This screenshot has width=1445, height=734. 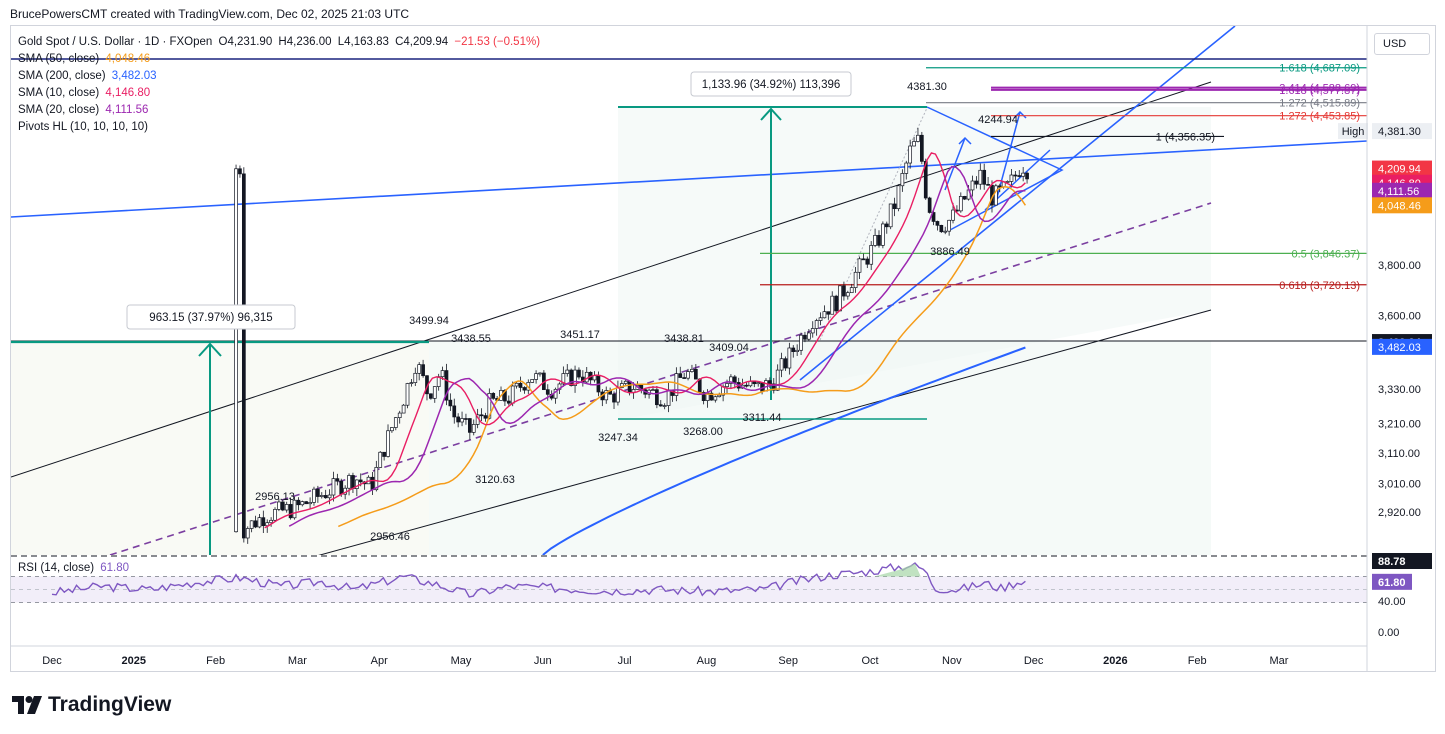 I want to click on x-axis-tick-label: Jun, so click(x=543, y=661).